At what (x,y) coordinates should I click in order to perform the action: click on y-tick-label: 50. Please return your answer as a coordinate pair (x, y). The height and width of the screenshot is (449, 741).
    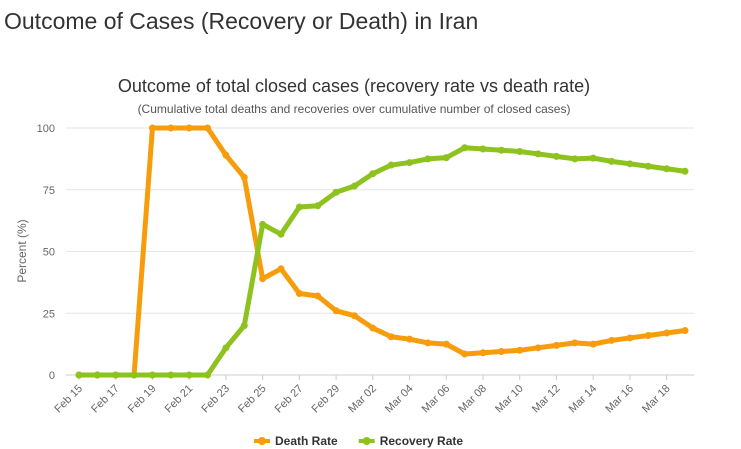
    Looking at the image, I should click on (49, 253).